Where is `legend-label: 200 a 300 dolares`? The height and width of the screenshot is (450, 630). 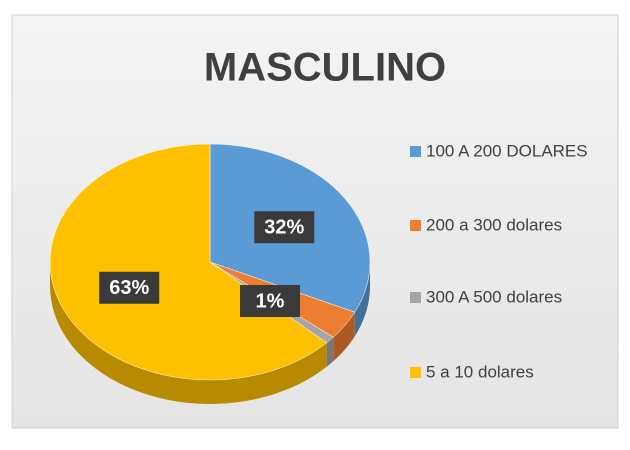 legend-label: 200 a 300 dolares is located at coordinates (494, 224).